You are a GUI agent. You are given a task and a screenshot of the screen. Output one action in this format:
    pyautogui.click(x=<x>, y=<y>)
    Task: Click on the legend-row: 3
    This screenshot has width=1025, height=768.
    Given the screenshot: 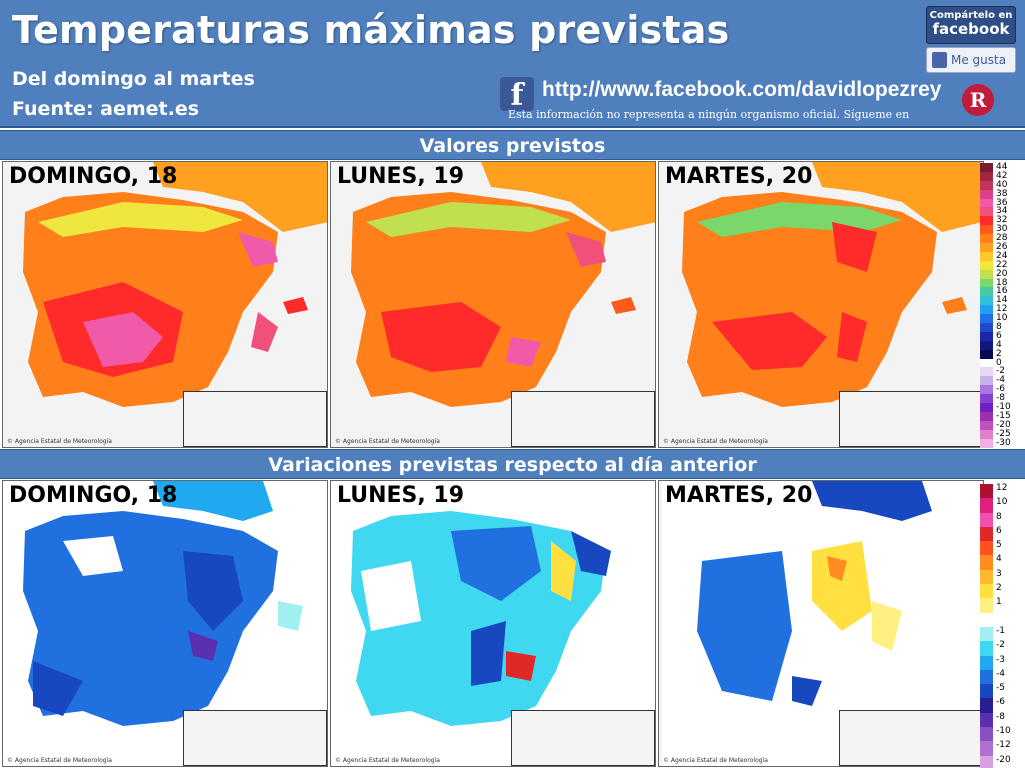 What is the action you would take?
    pyautogui.click(x=1002, y=577)
    